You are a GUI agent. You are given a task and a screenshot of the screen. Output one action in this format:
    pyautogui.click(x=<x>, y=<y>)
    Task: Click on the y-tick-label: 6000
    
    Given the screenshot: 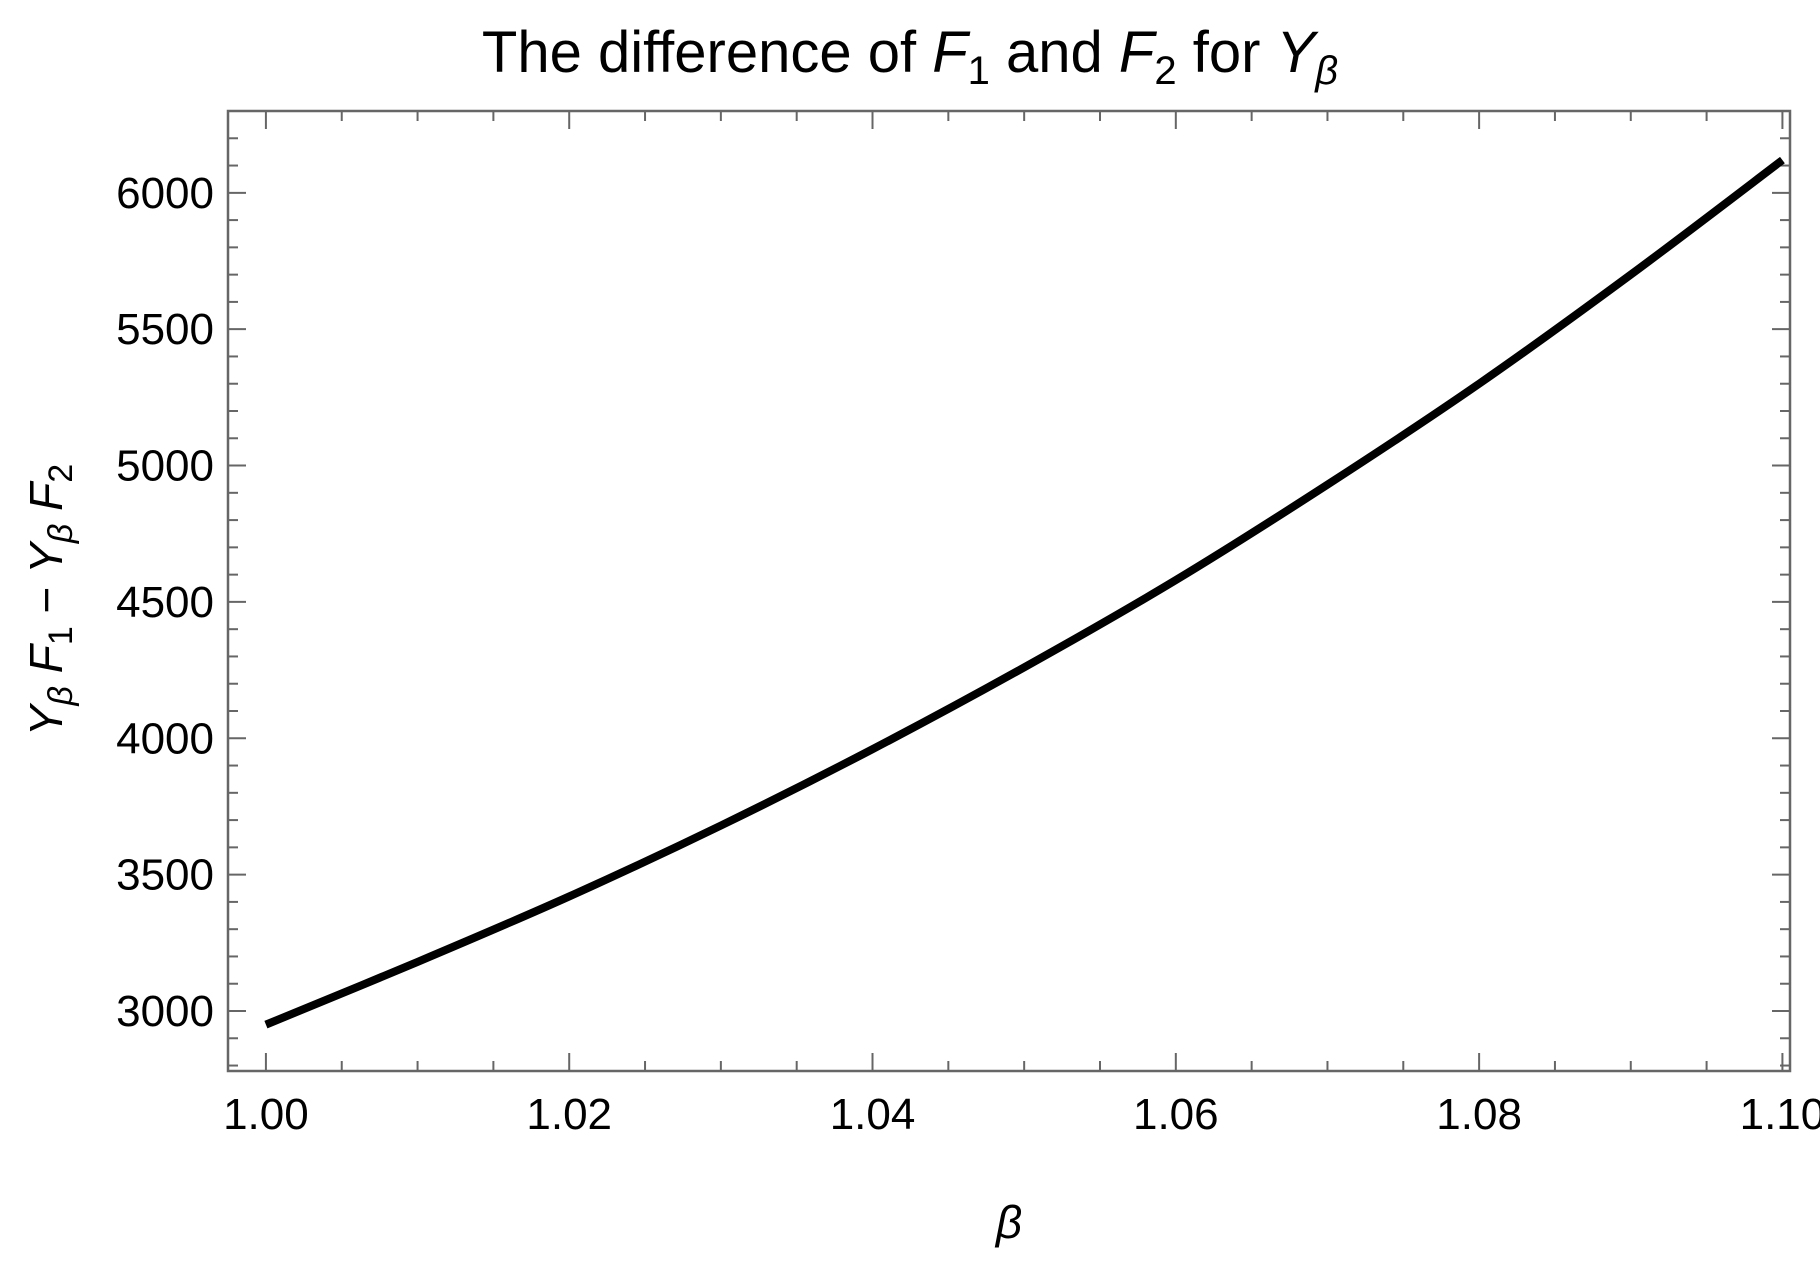 What is the action you would take?
    pyautogui.click(x=165, y=193)
    